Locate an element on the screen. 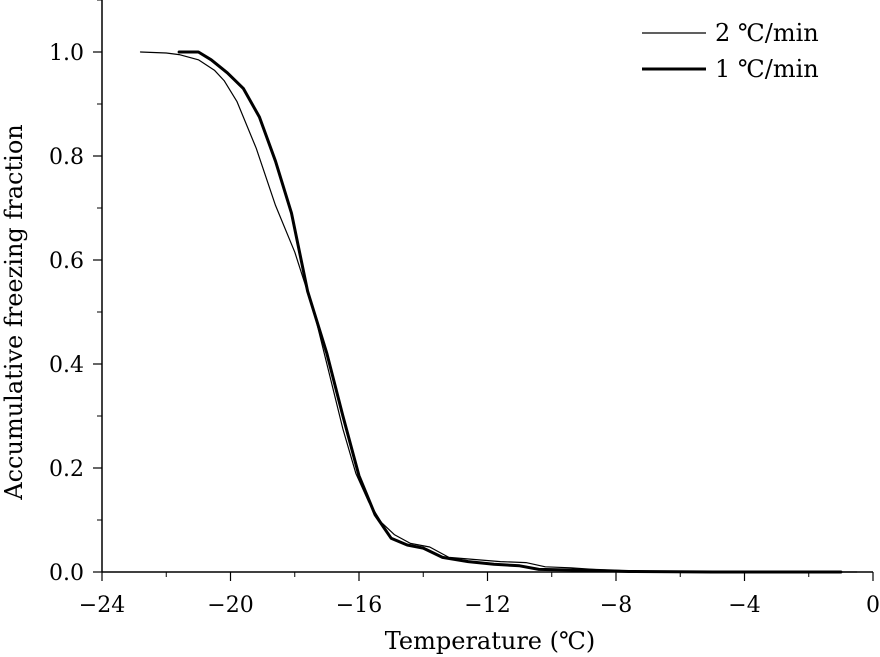  x-axis-ticks: −24 −20 −16 −12 −8 −4 0 is located at coordinates (479, 595).